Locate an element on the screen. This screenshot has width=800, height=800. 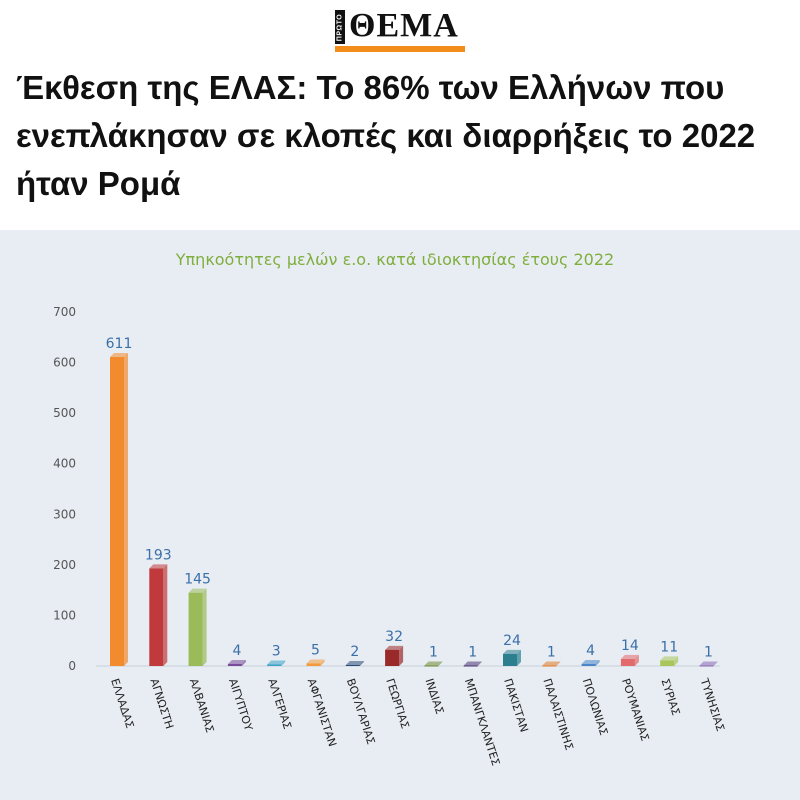
category-label: ΑΦΓΑΝΙΣΤΑΝ is located at coordinates (322, 712).